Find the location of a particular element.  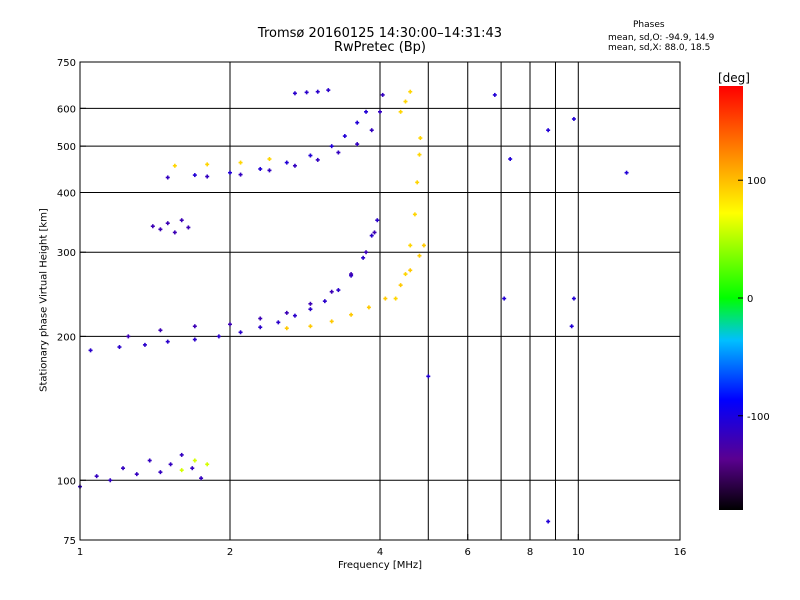

chart-title: Tromsø 20160125 14:30:00–14:31:43 is located at coordinates (380, 33).